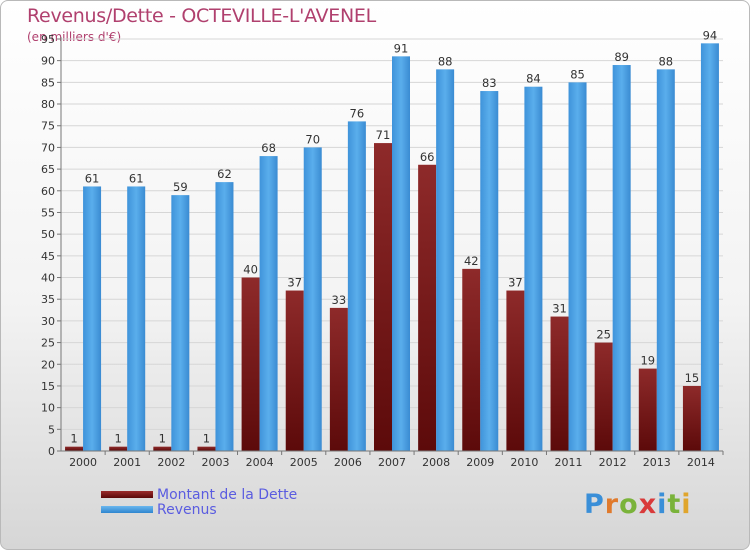 The width and height of the screenshot is (750, 550). I want to click on data-label-debt: 33, so click(339, 300).